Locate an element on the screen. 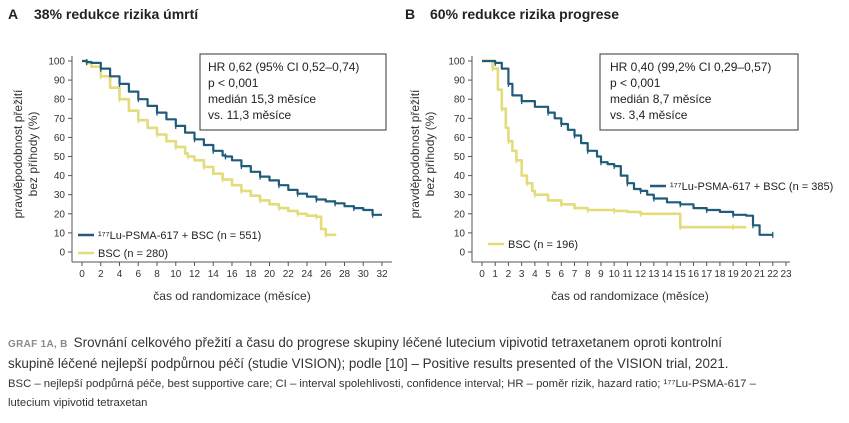  panel-a-legend-lu: ¹⁷⁷Lu-PSMA-617 + BSC (n = 551) is located at coordinates (179, 236).